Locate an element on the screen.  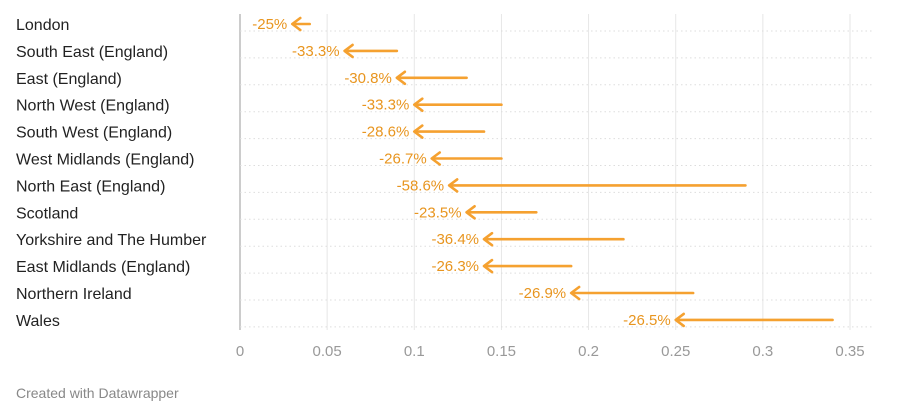
change-label: -26.5% is located at coordinates (647, 320).